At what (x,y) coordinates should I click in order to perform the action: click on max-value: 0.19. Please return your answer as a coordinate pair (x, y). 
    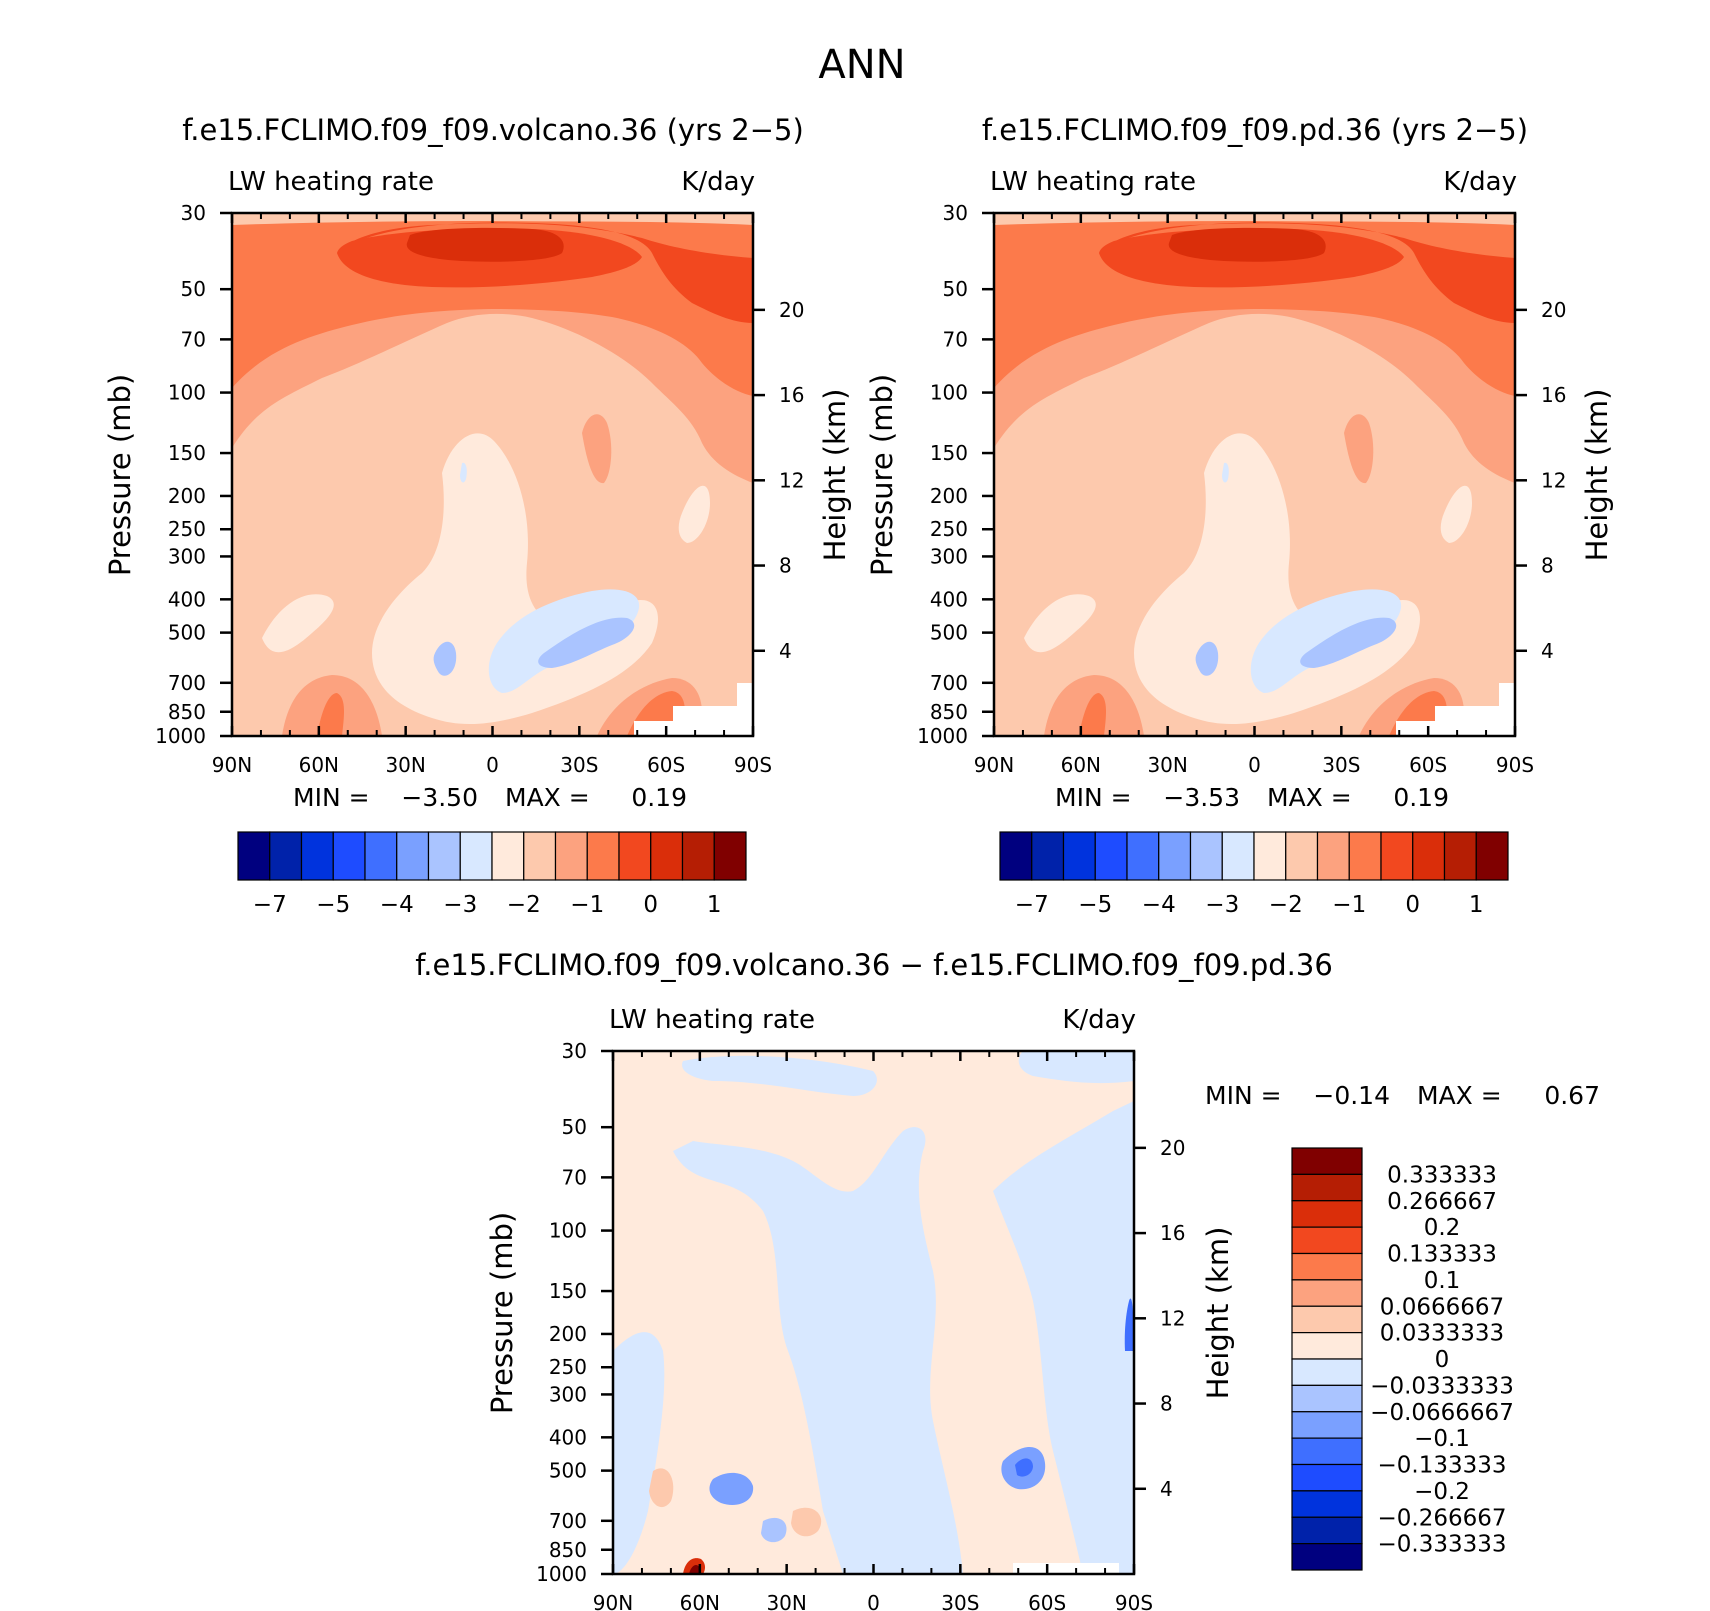
    Looking at the image, I should click on (659, 797).